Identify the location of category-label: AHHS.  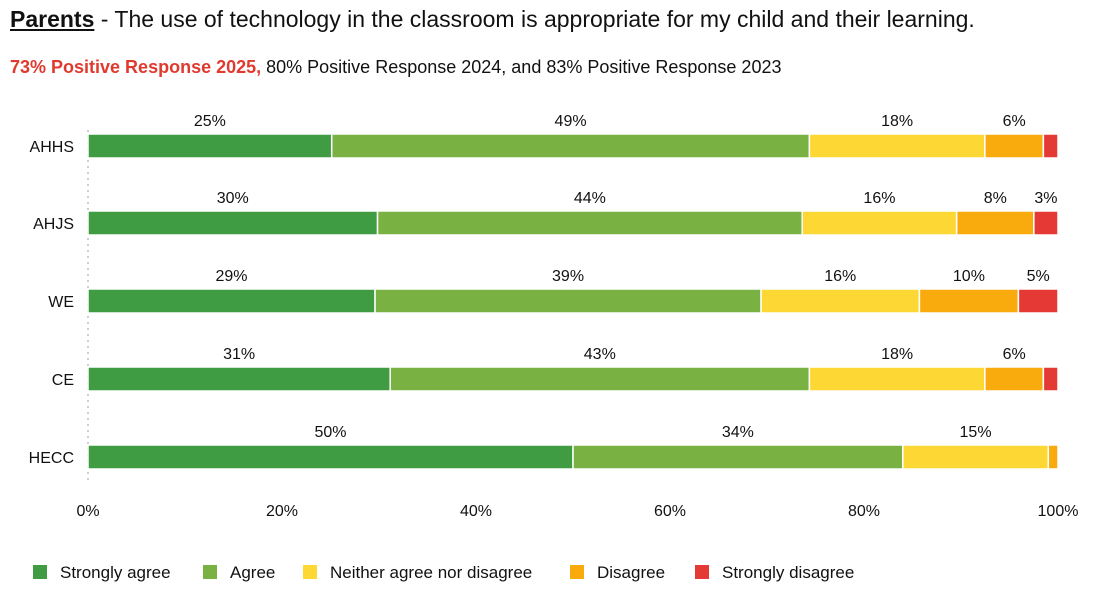
(52, 147).